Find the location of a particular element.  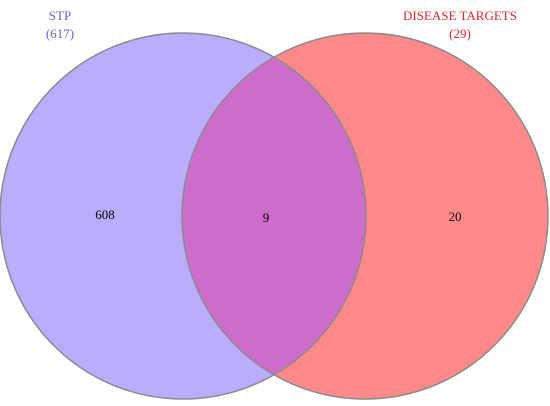

set-count: (29) is located at coordinates (460, 33).